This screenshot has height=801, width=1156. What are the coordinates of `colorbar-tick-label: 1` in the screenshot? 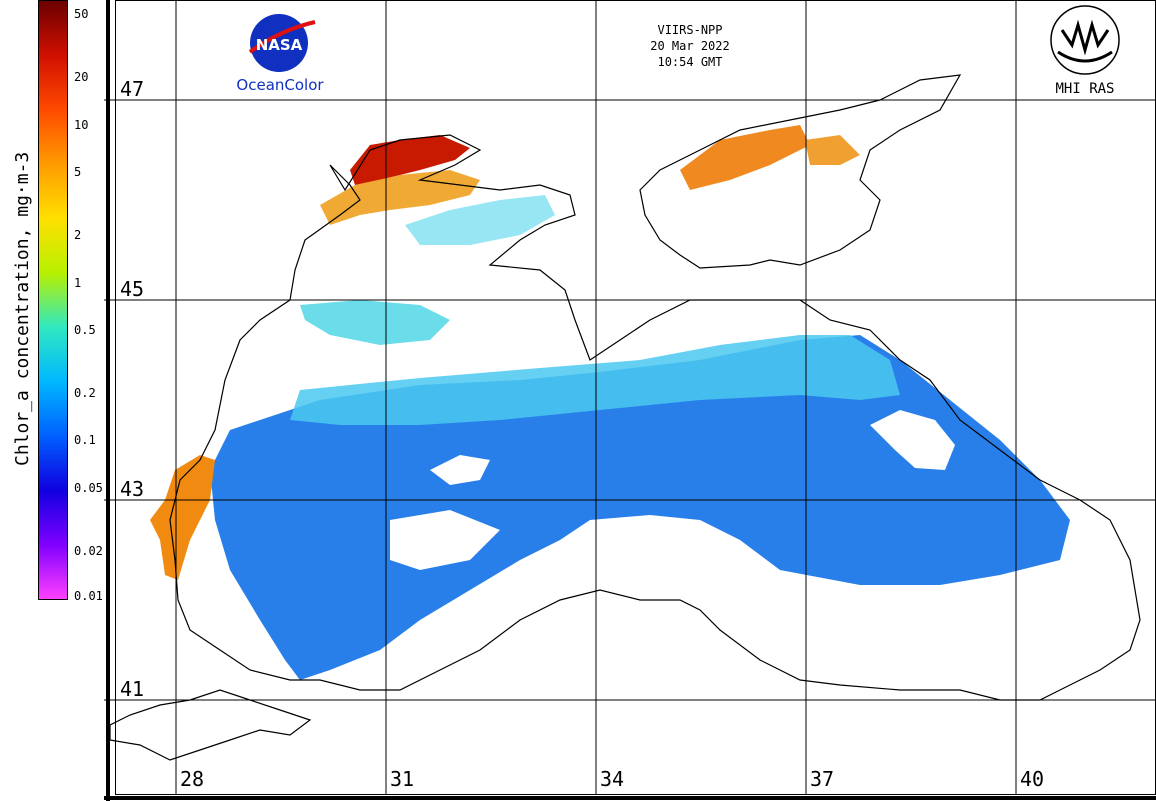 It's located at (78, 282).